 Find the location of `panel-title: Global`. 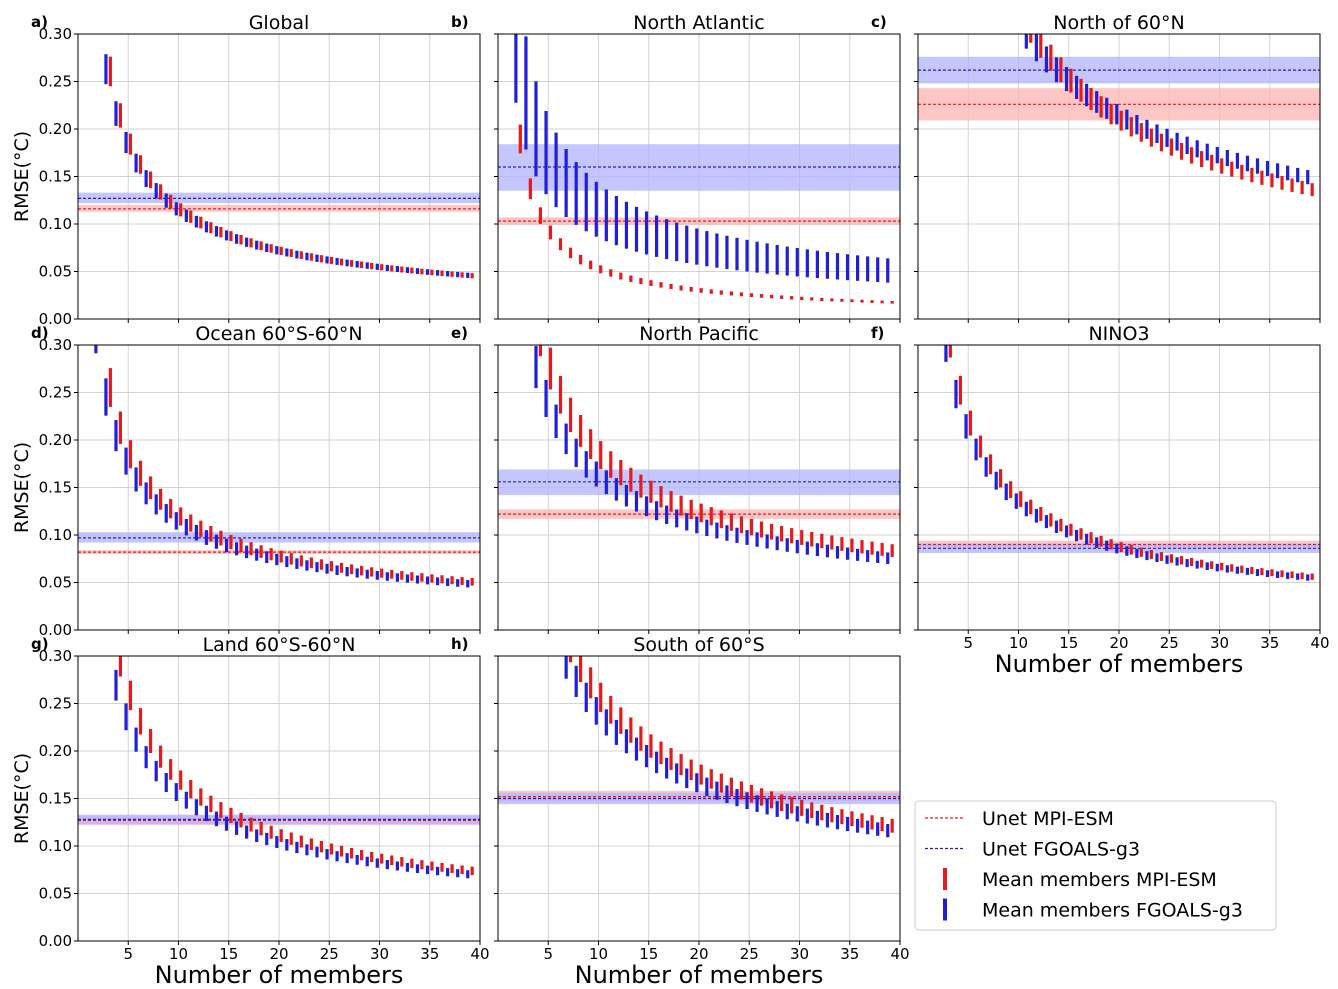

panel-title: Global is located at coordinates (279, 23).